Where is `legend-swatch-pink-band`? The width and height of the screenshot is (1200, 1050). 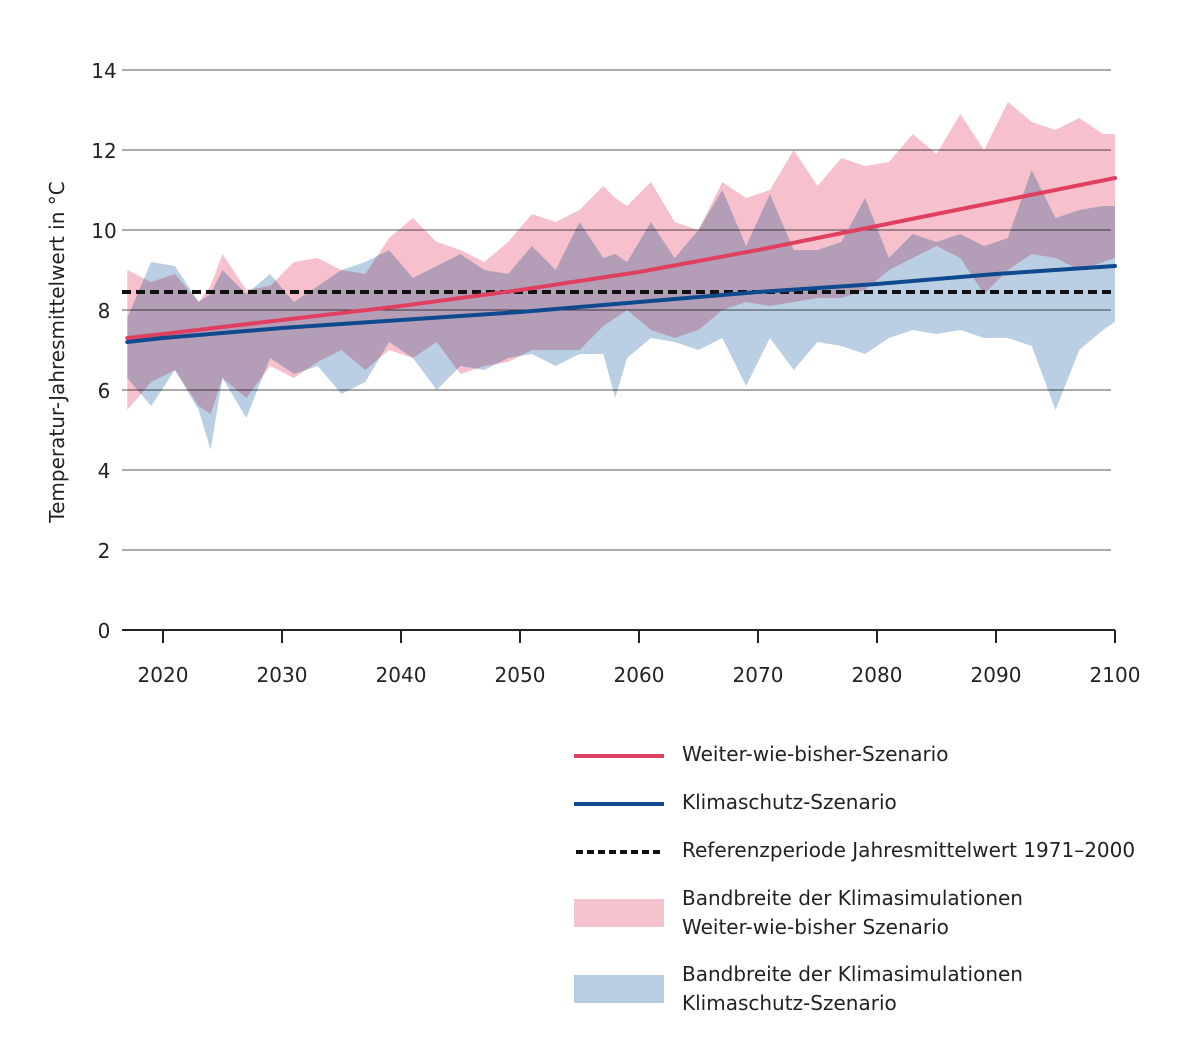 legend-swatch-pink-band is located at coordinates (619, 913).